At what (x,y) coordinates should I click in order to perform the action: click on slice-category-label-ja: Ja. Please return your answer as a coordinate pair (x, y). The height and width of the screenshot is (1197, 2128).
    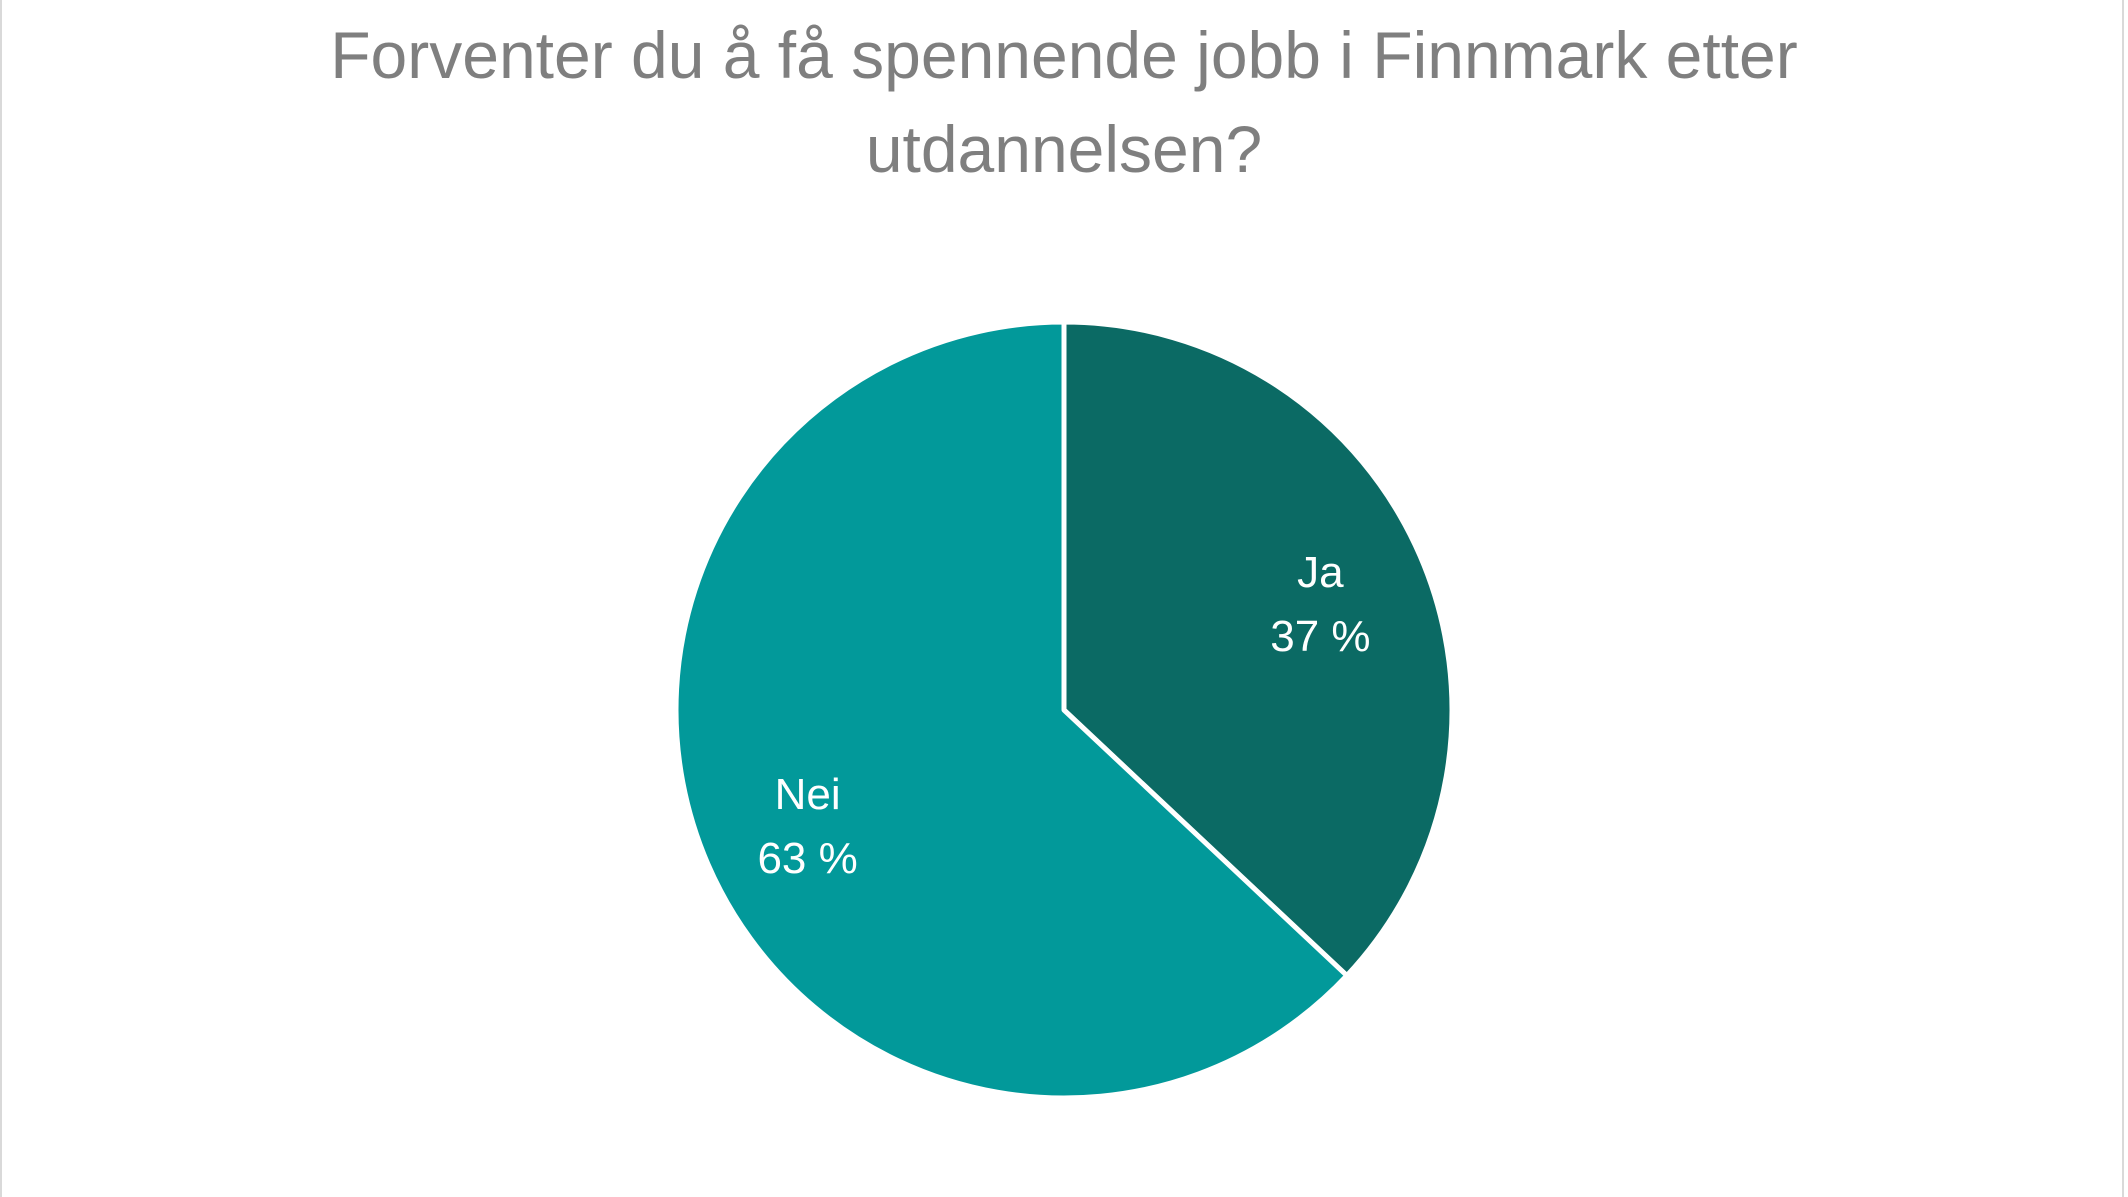
    Looking at the image, I should click on (1320, 572).